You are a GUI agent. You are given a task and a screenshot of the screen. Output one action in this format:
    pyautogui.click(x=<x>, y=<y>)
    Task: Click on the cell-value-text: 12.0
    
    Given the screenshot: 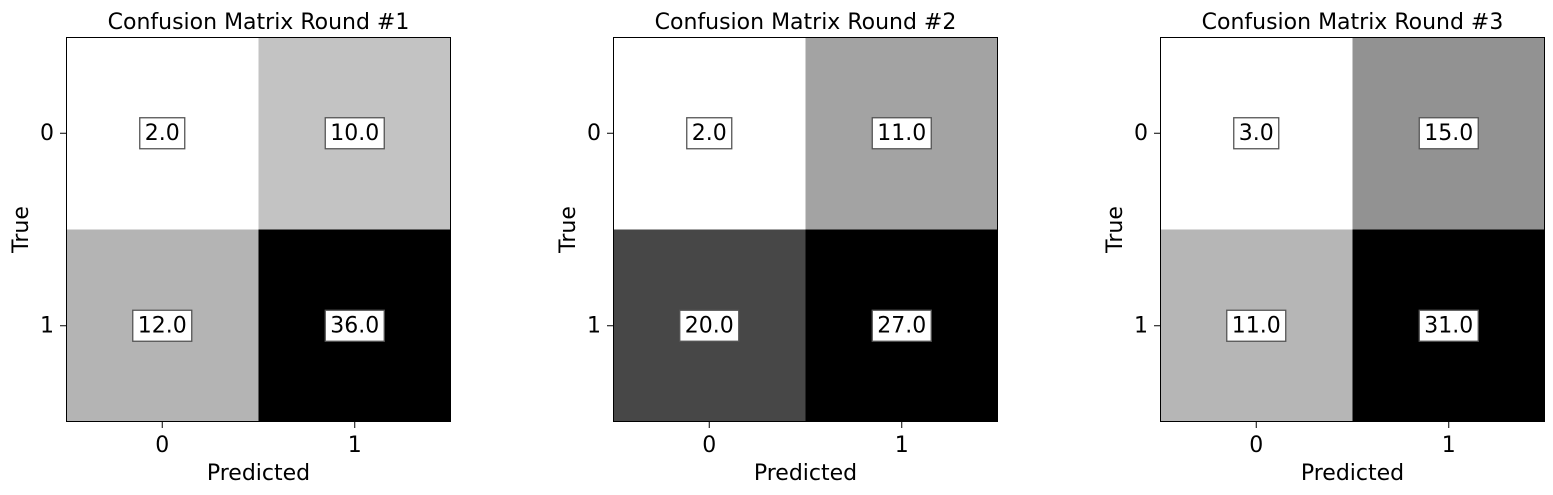 What is the action you would take?
    pyautogui.click(x=162, y=325)
    